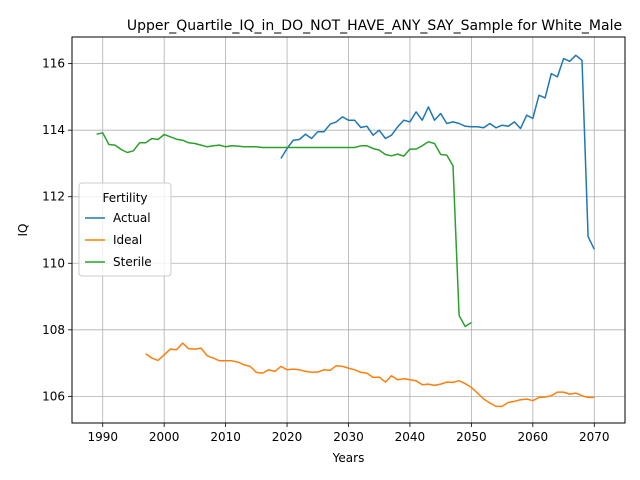 This screenshot has width=640, height=480. What do you see at coordinates (348, 458) in the screenshot?
I see `x-axis-label: Years` at bounding box center [348, 458].